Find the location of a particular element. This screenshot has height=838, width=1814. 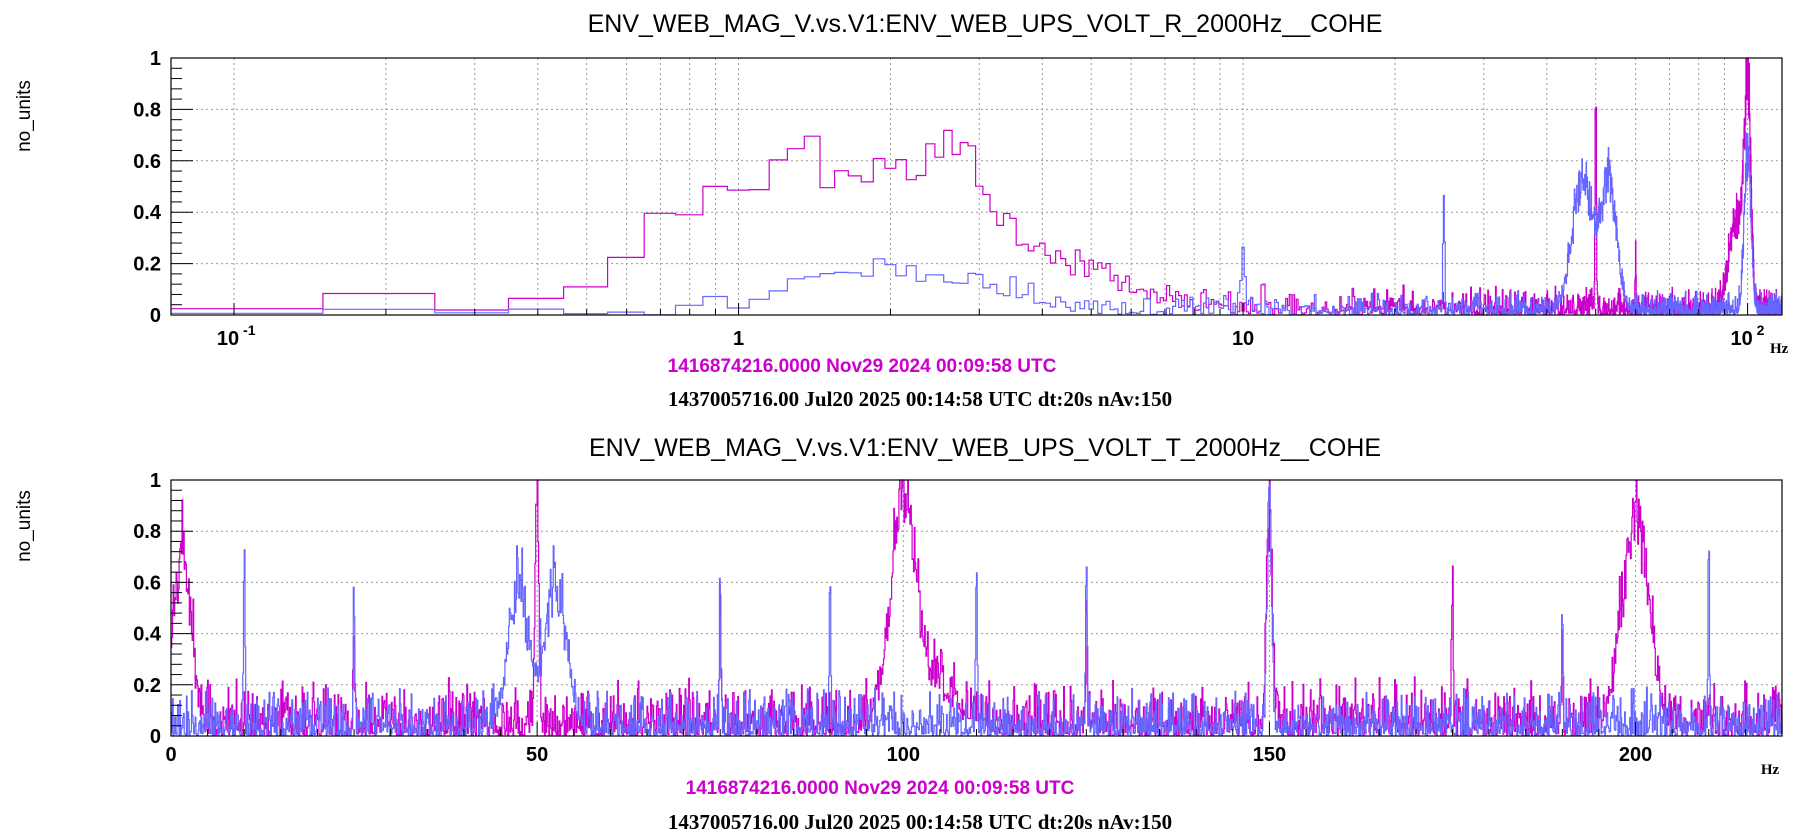

x-tick-label: 1 is located at coordinates (738, 339).